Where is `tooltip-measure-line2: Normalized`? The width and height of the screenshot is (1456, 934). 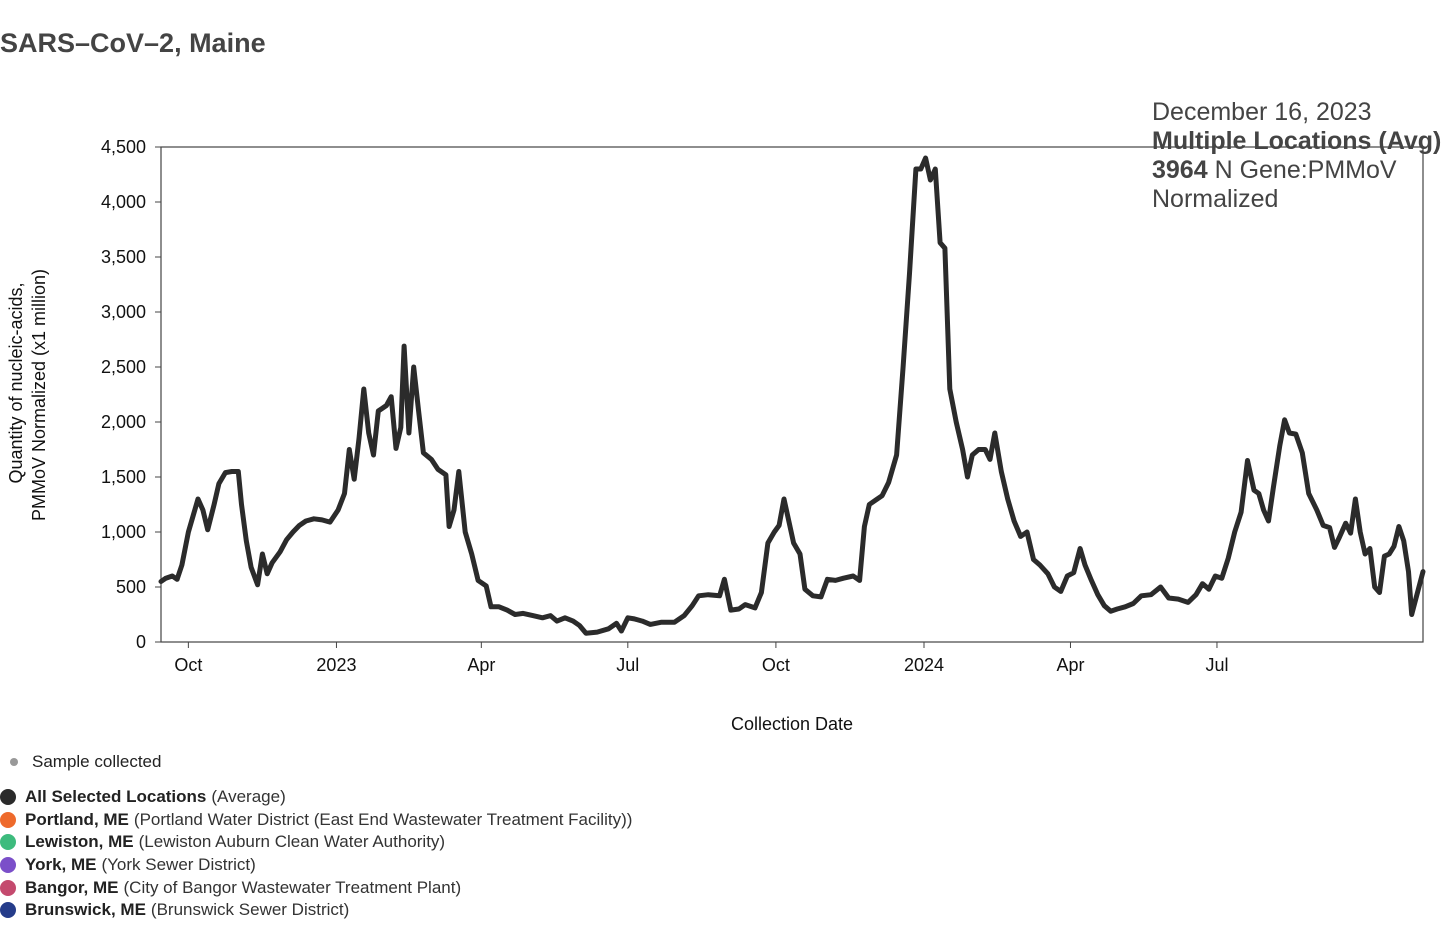
tooltip-measure-line2: Normalized is located at coordinates (1215, 199).